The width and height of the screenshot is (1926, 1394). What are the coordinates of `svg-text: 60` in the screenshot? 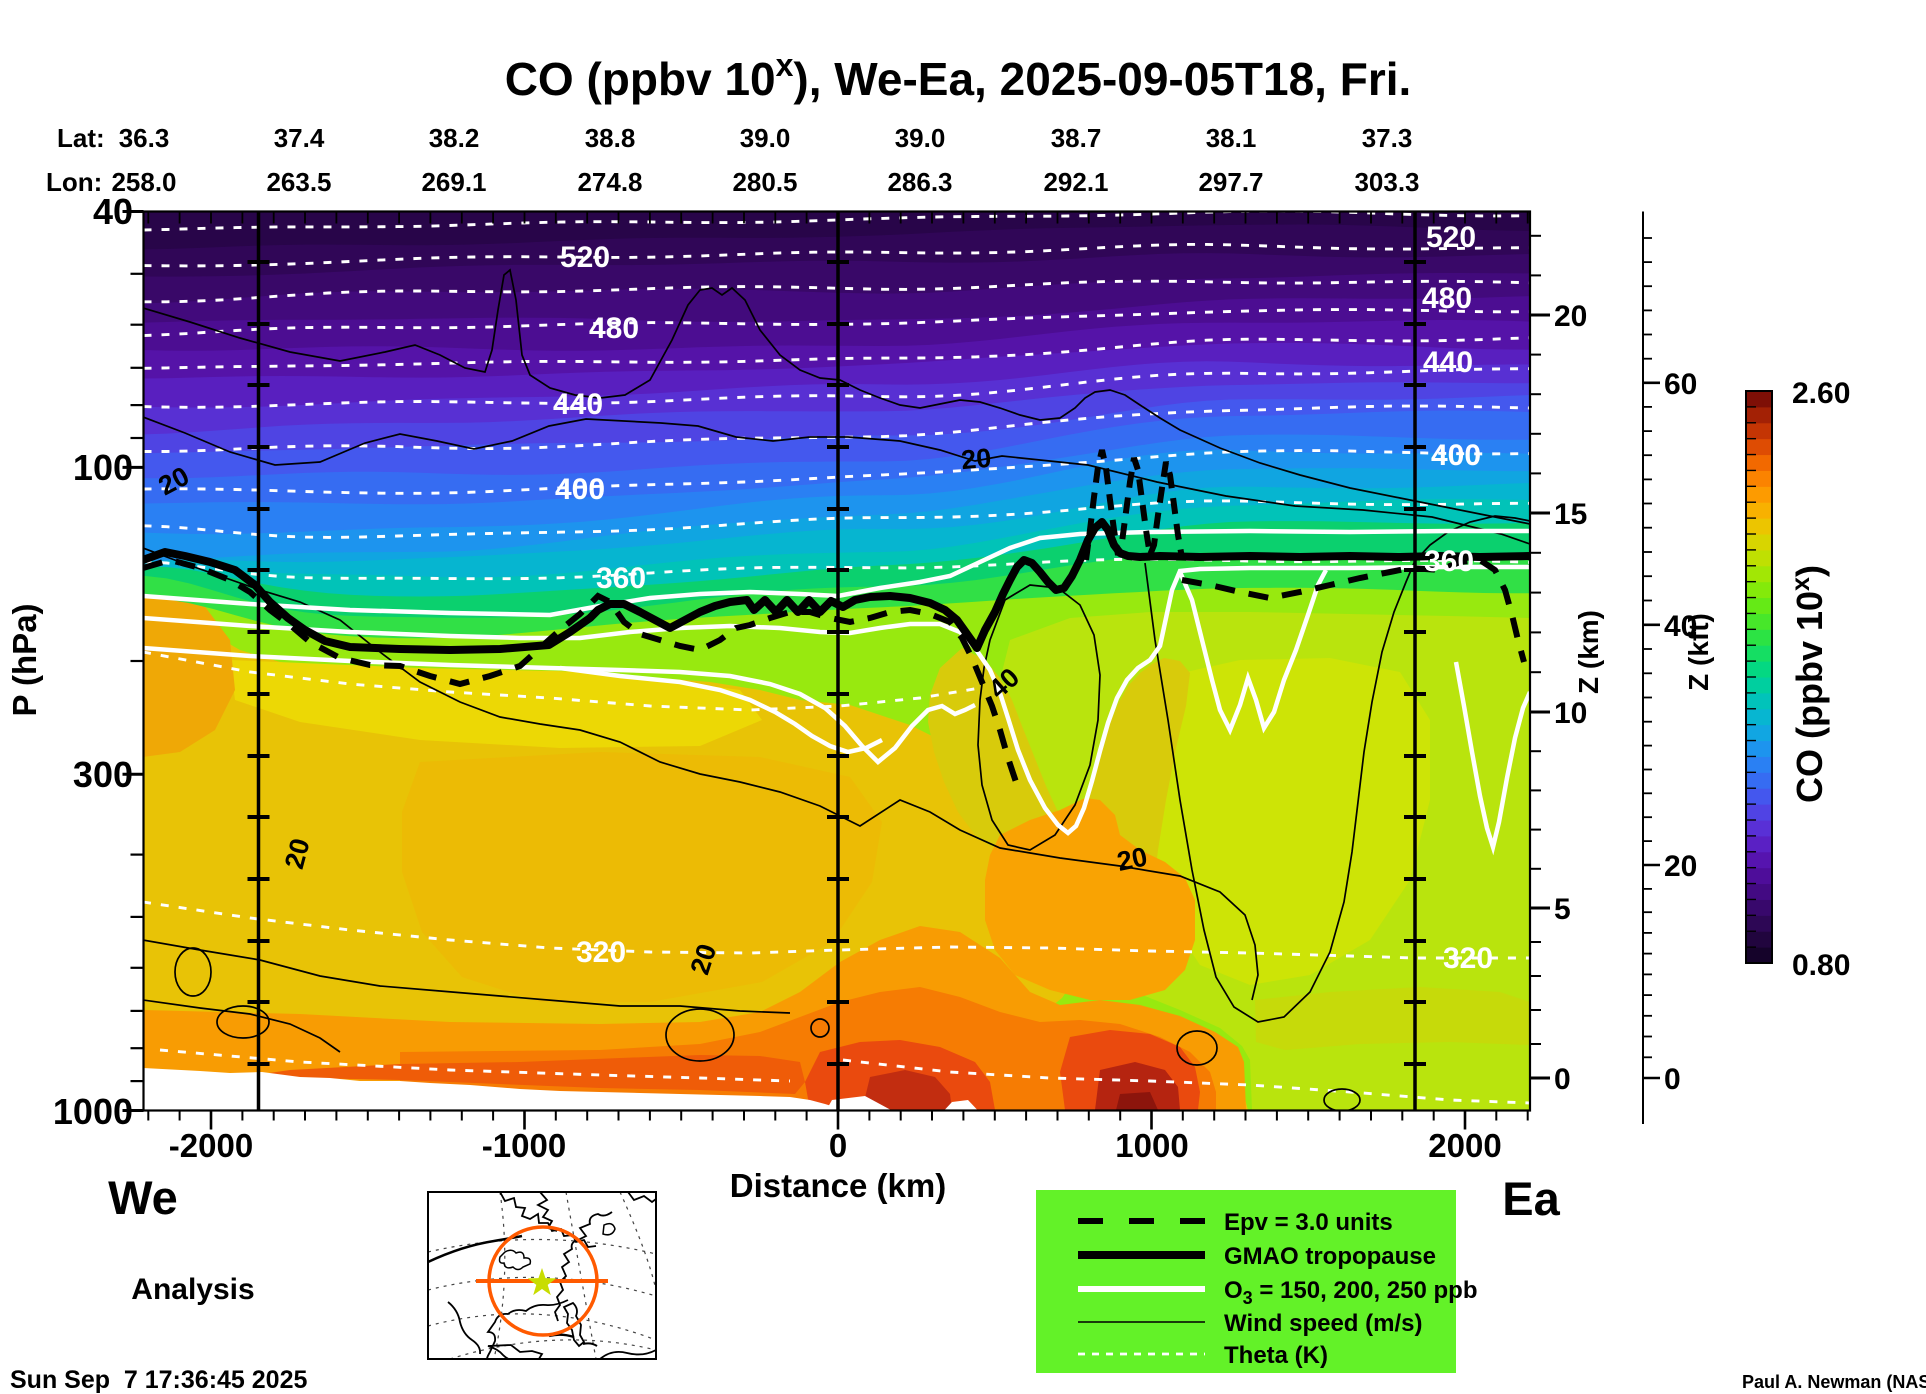 It's located at (1680, 384).